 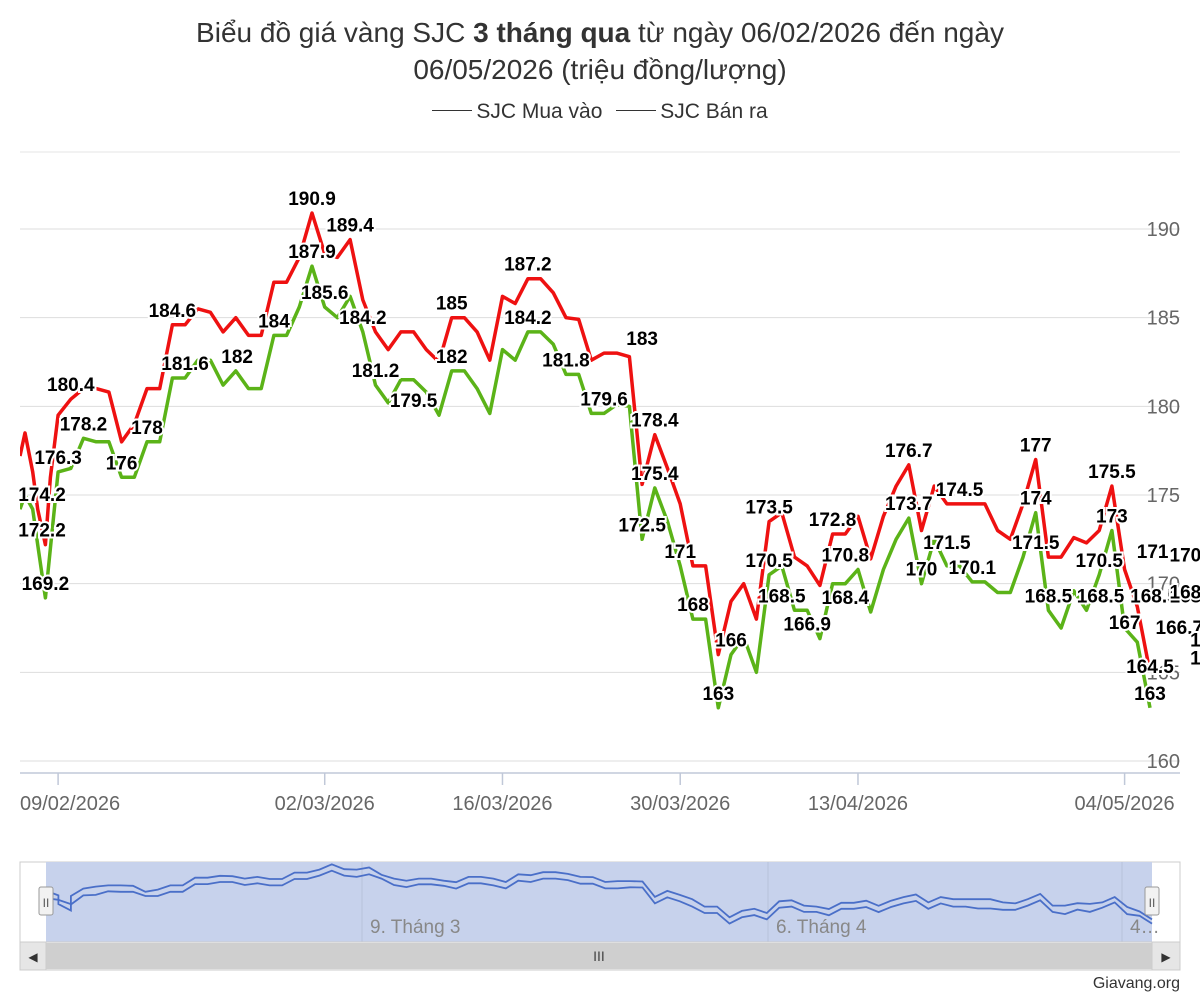 What do you see at coordinates (46, 584) in the screenshot?
I see `data-label: 169.2` at bounding box center [46, 584].